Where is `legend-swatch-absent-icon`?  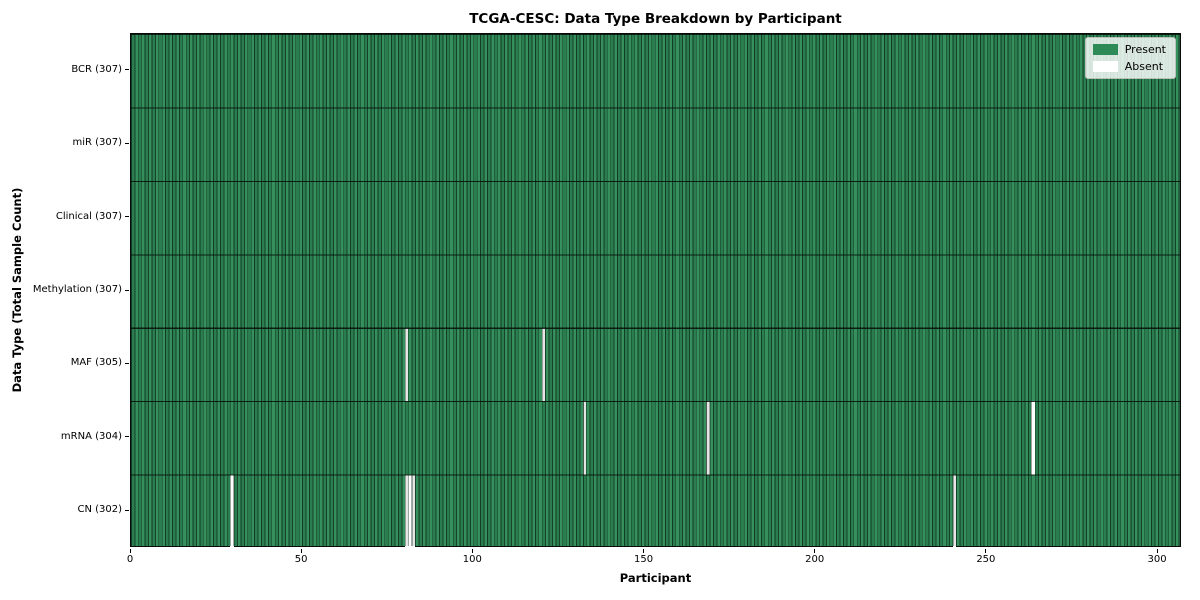 legend-swatch-absent-icon is located at coordinates (1105, 66).